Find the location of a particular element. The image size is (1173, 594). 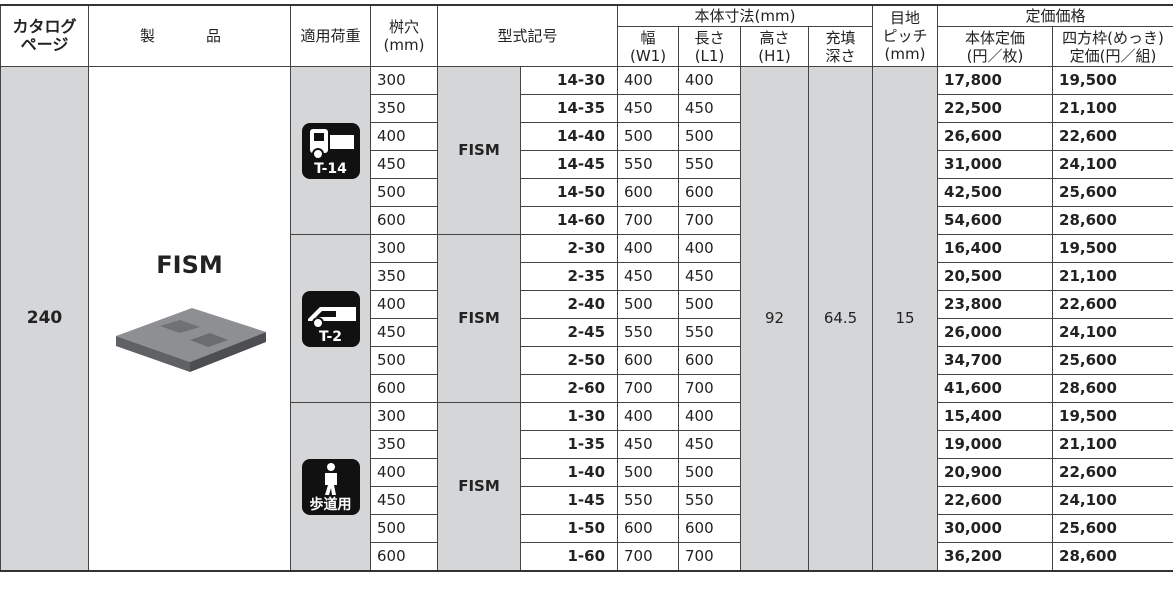

table-row: 450 2-45 550 550 26,000 24,100 is located at coordinates (587, 332).